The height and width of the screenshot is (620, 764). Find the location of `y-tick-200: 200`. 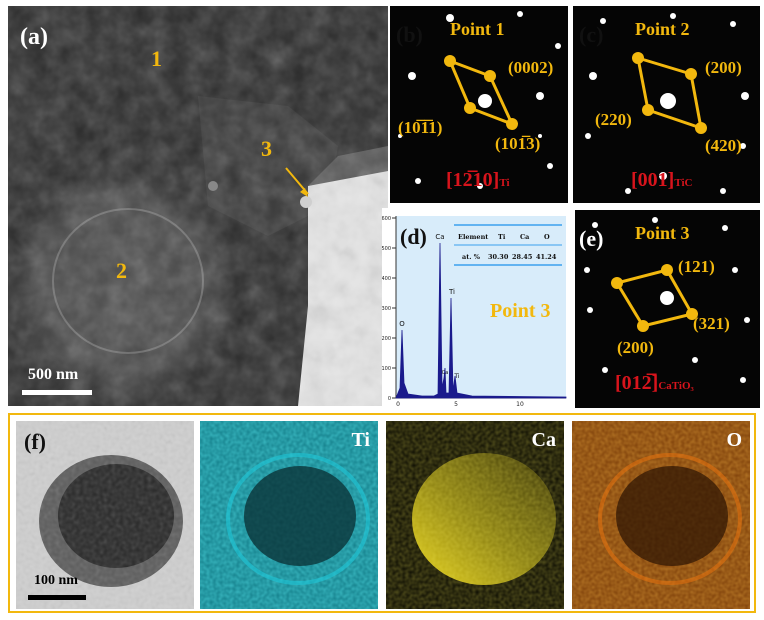

y-tick-200: 200 is located at coordinates (386, 339).